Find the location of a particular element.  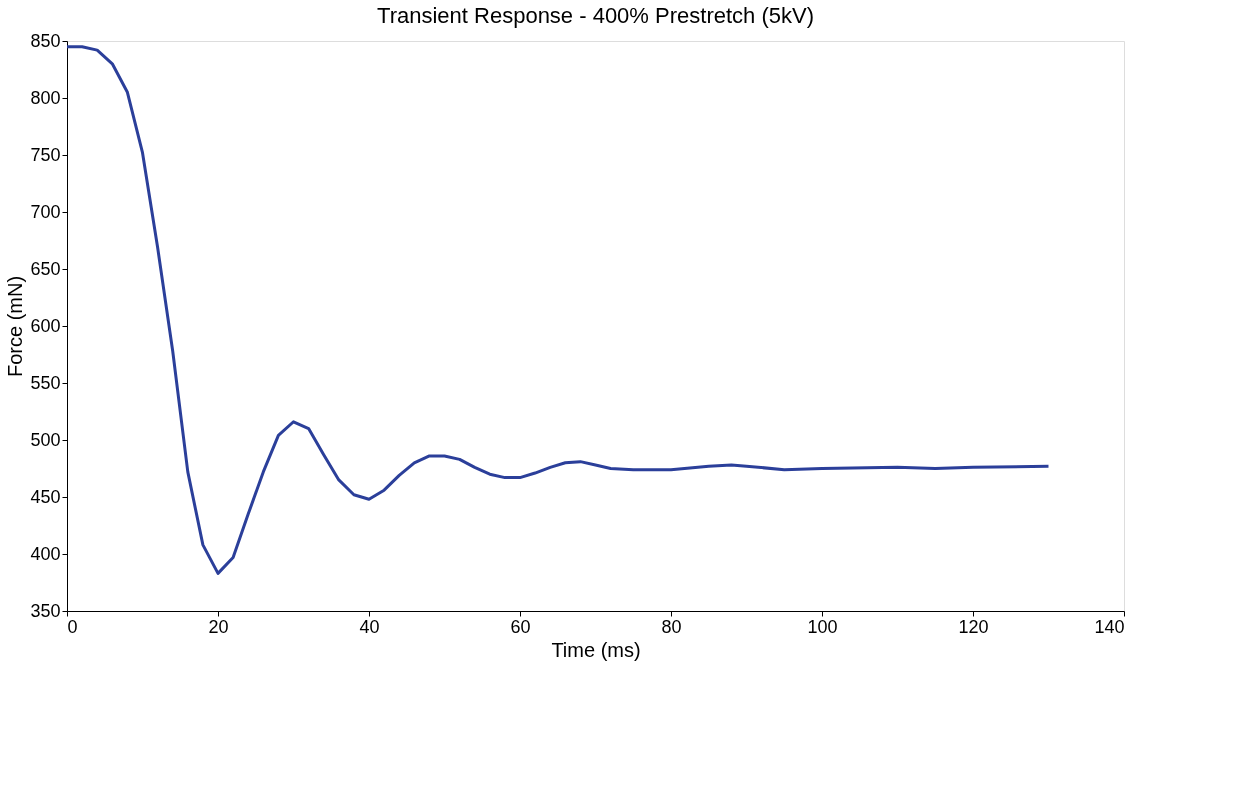

x-axis-title: Time (ms) is located at coordinates (596, 649).